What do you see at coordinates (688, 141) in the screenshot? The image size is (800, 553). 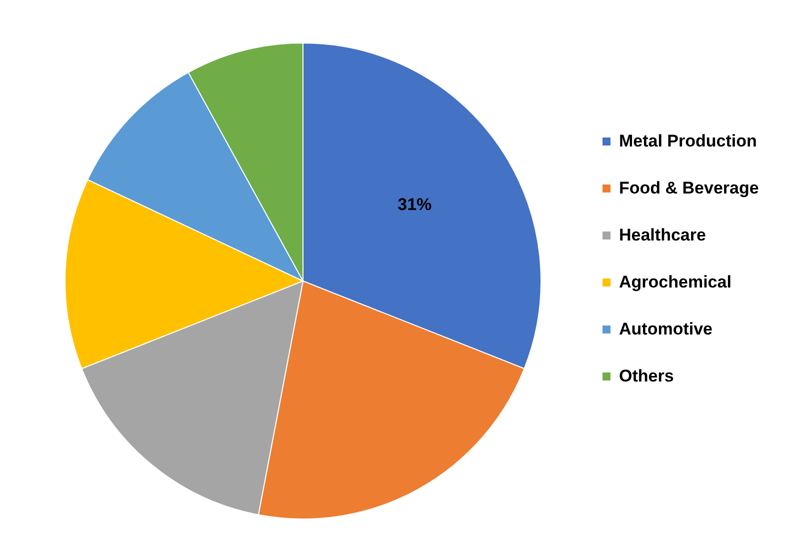 I see `legend-label: Metal Production` at bounding box center [688, 141].